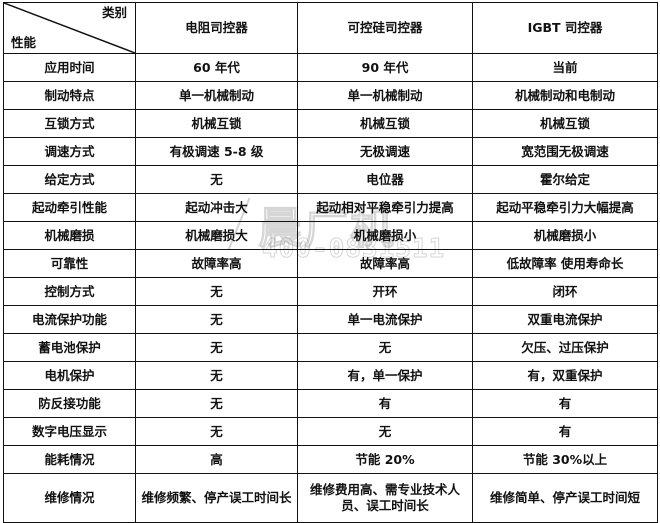 This screenshot has width=660, height=523. Describe the element at coordinates (565, 459) in the screenshot. I see `table-cell: 节能 30%以上` at that location.